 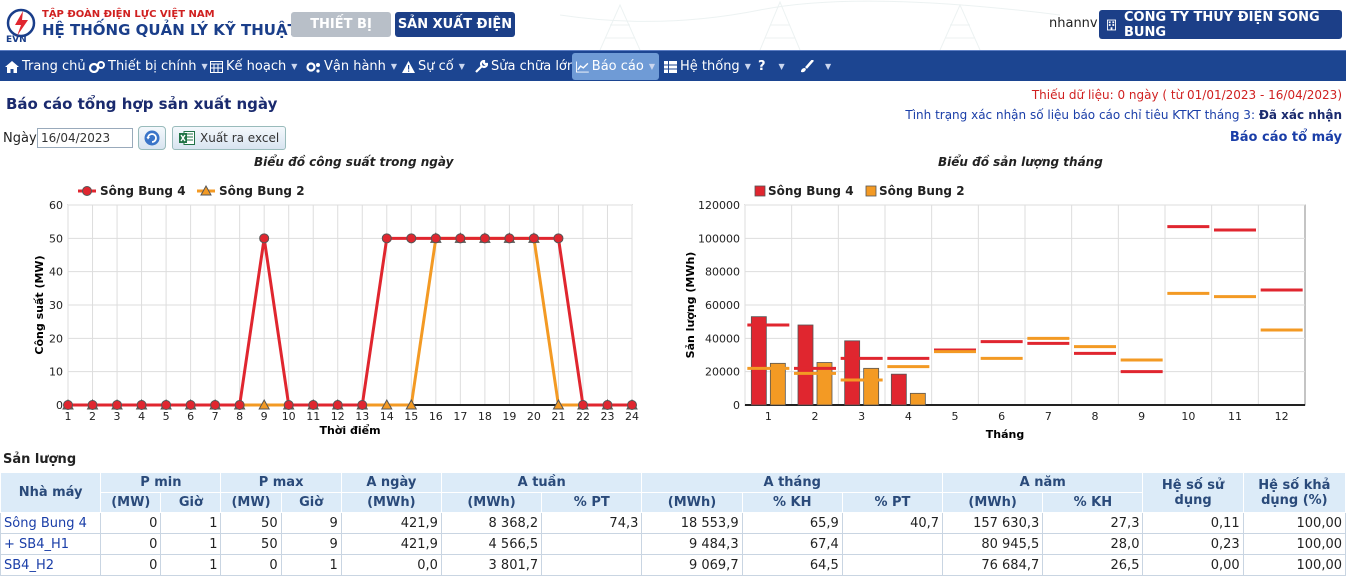 What do you see at coordinates (481, 66) in the screenshot?
I see `wrench-icon` at bounding box center [481, 66].